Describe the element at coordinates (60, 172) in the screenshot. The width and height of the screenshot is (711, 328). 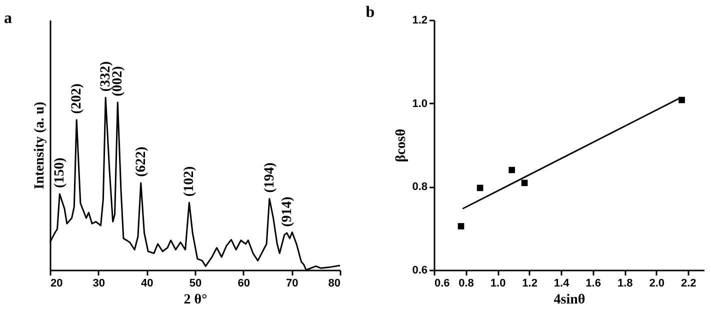
I see `annotation: (150)` at that location.